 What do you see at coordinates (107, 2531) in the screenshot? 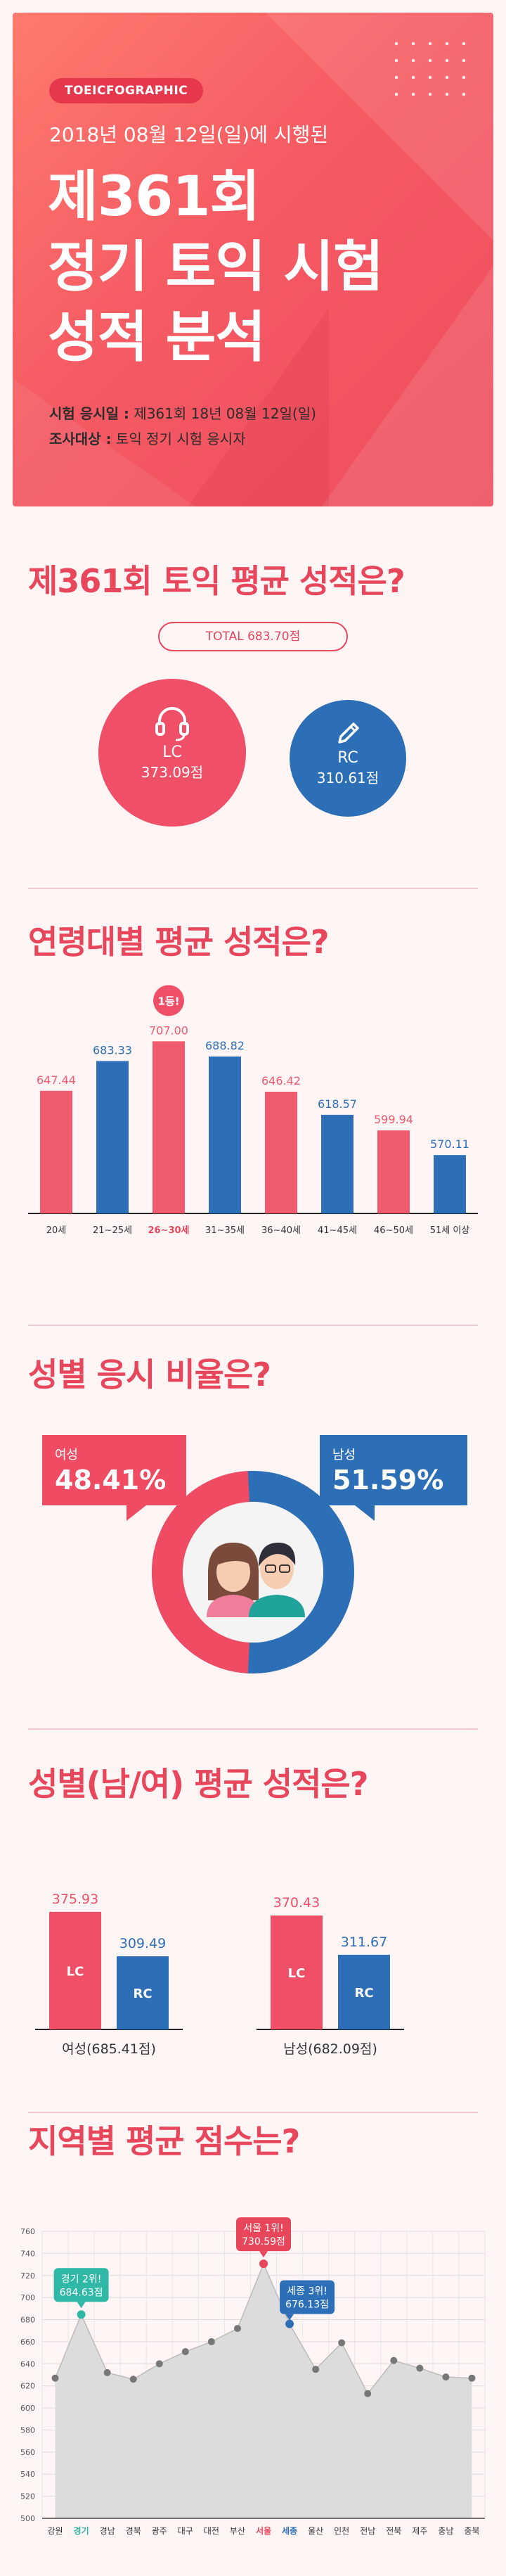
I see `region-category-label: 경남` at bounding box center [107, 2531].